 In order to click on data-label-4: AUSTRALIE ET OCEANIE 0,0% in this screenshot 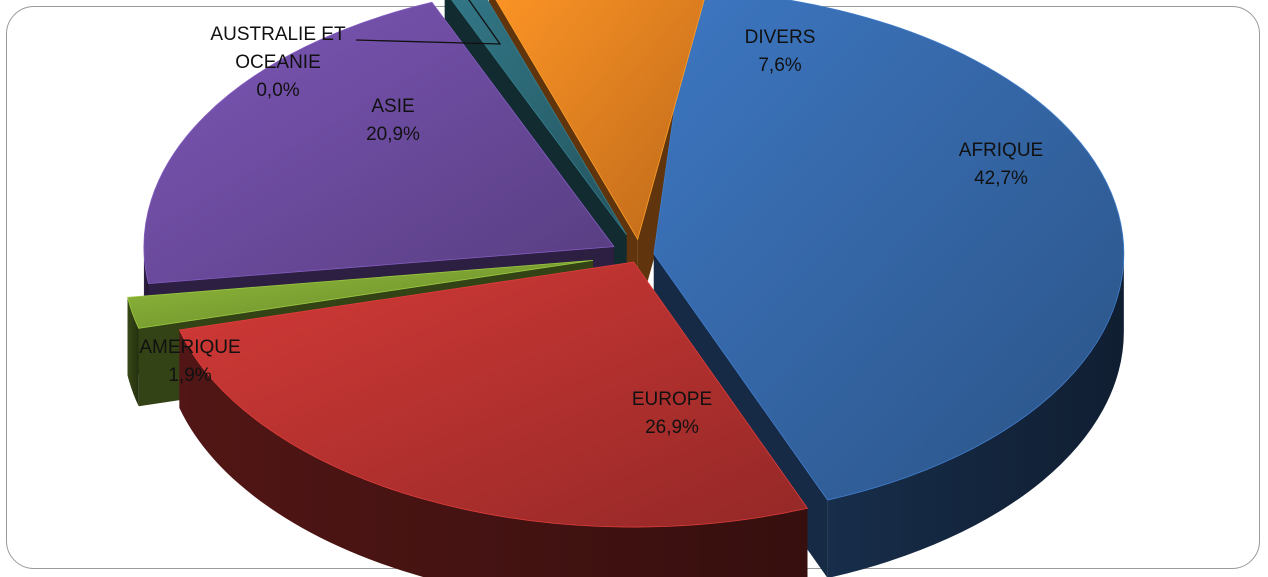, I will do `click(278, 62)`.